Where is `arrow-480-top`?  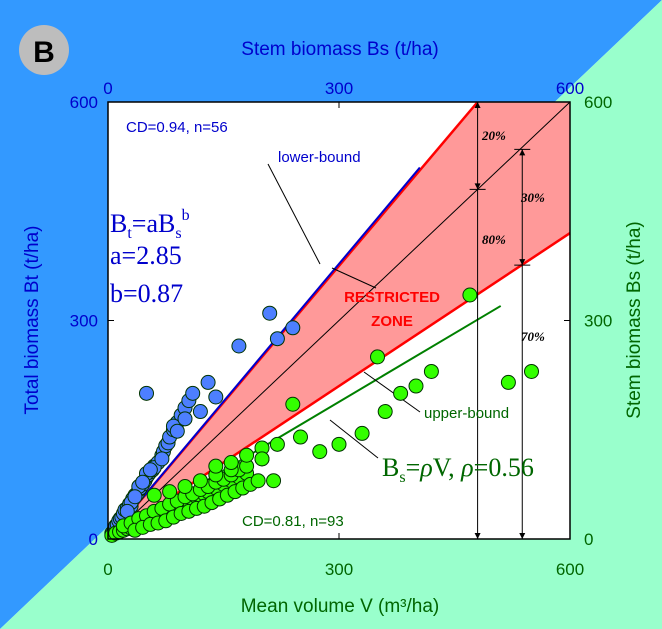 arrow-480-top is located at coordinates (477, 105).